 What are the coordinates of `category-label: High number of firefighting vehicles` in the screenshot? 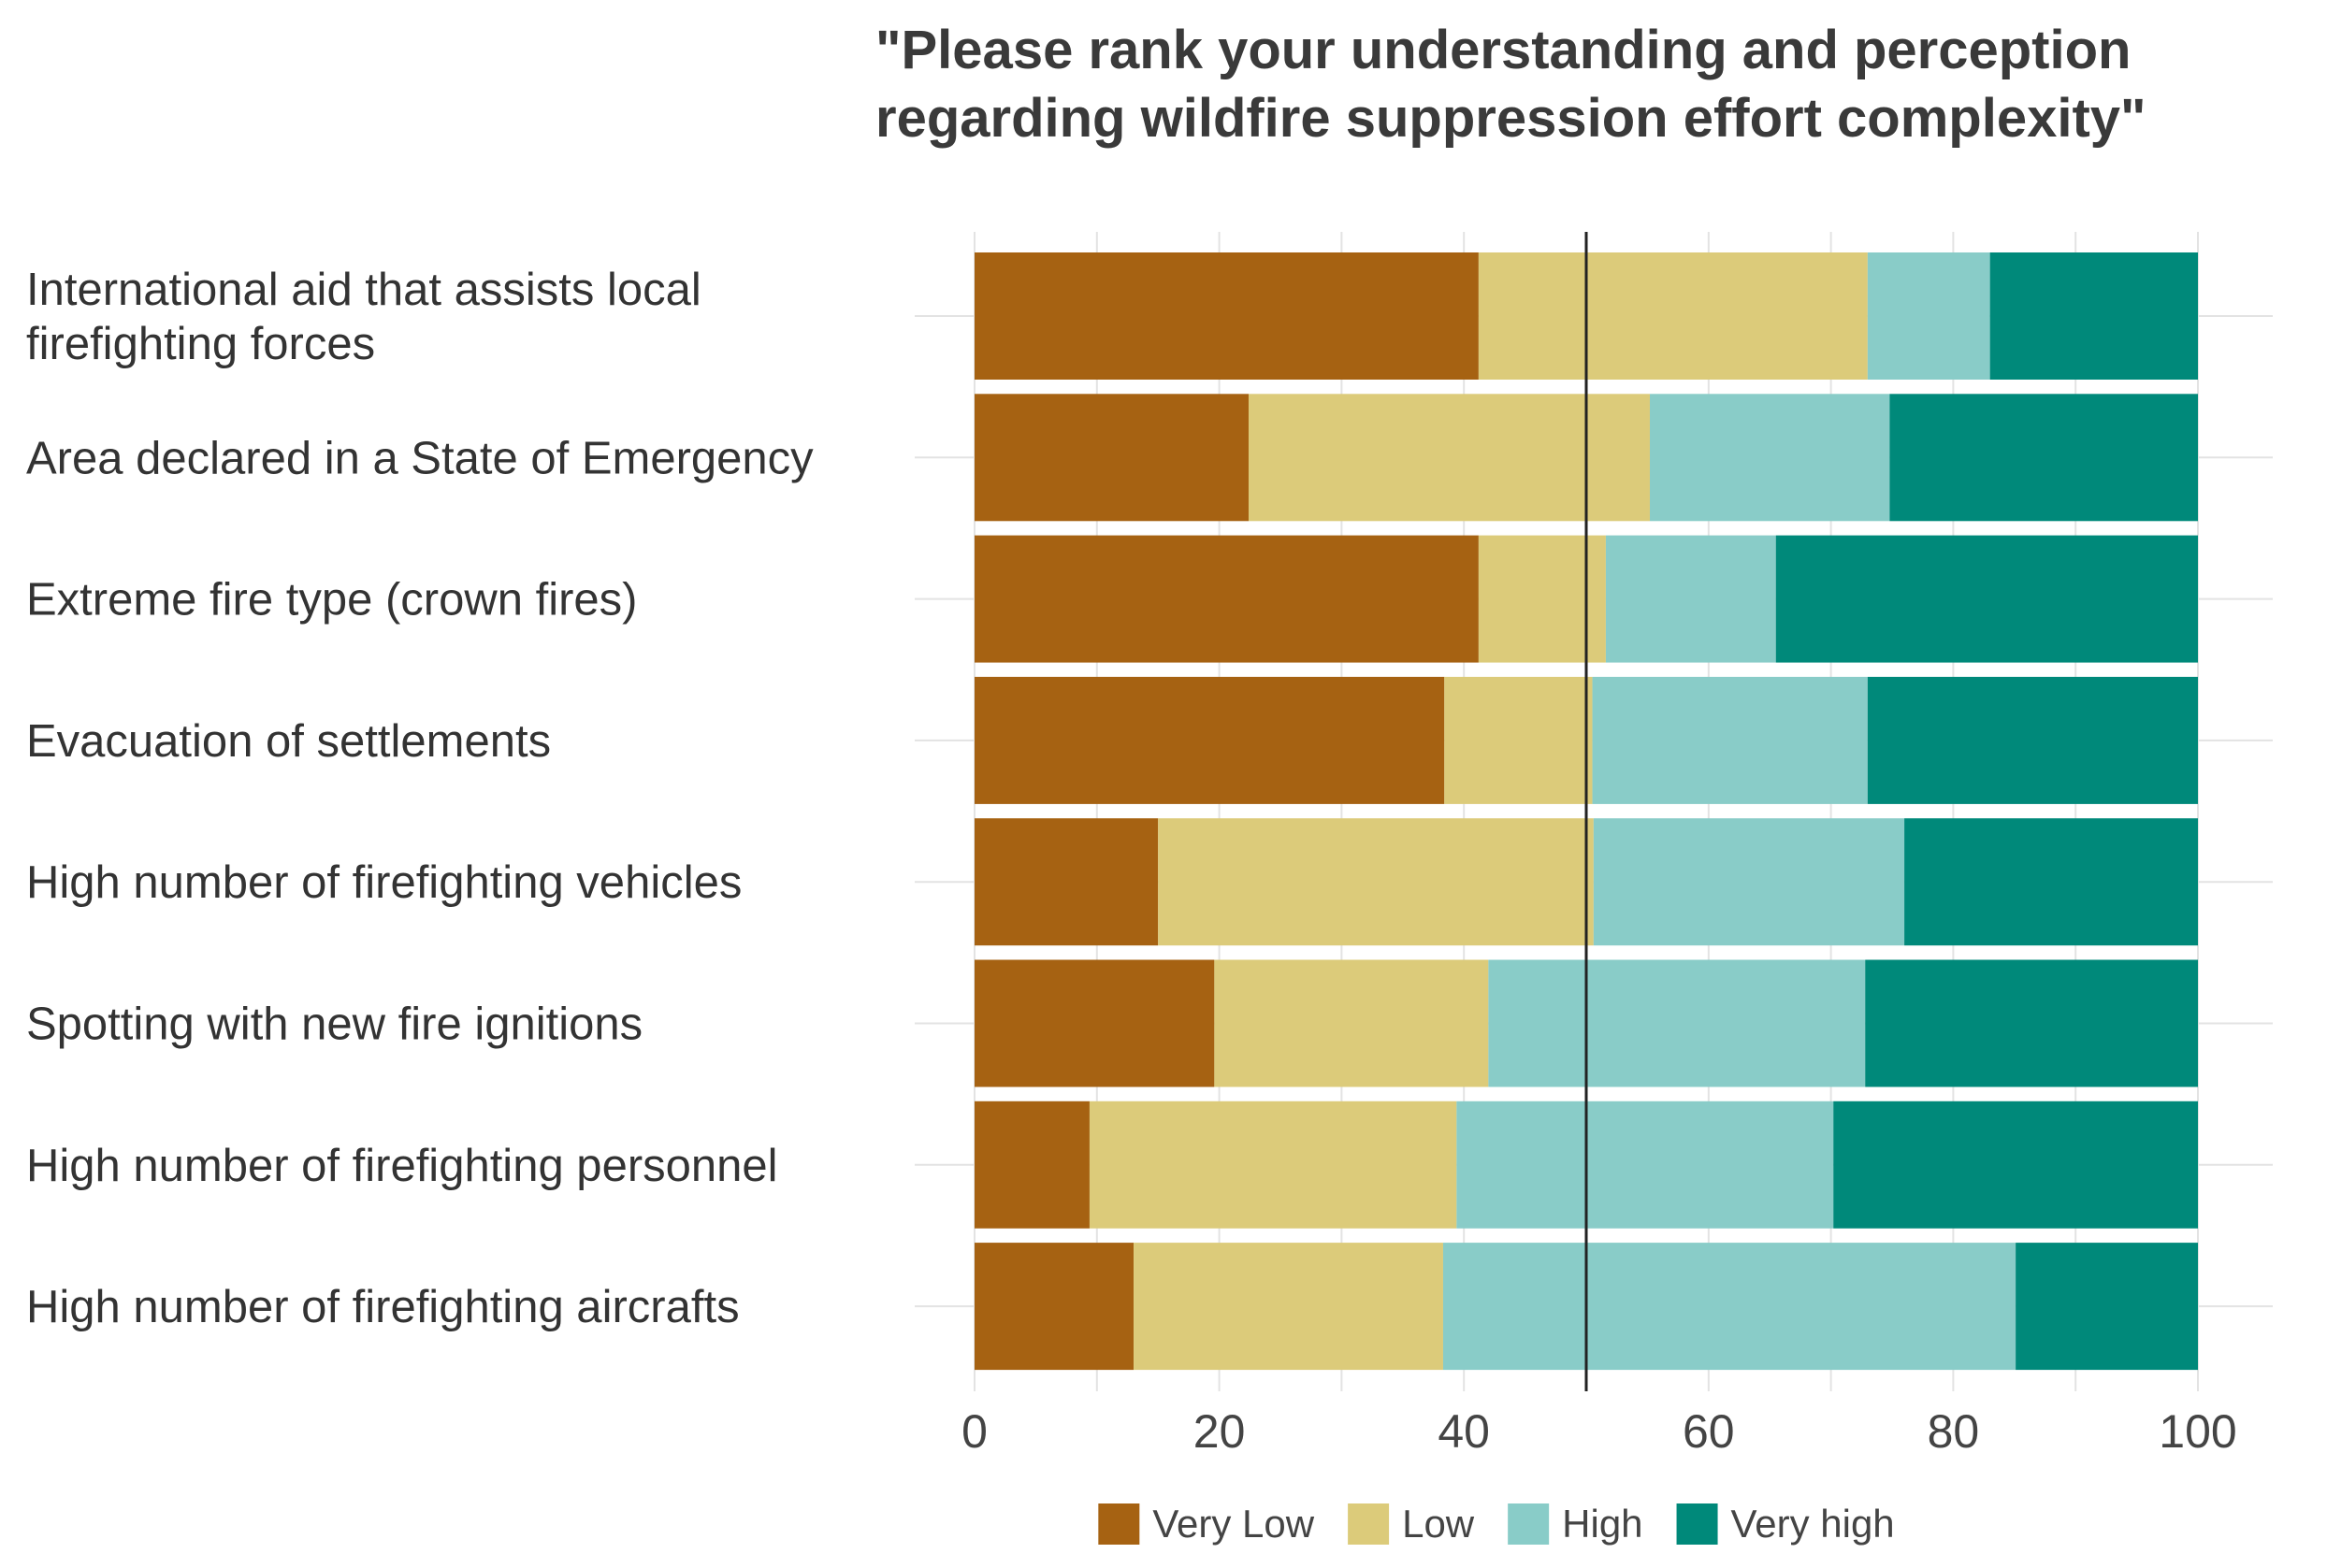 It's located at (384, 882).